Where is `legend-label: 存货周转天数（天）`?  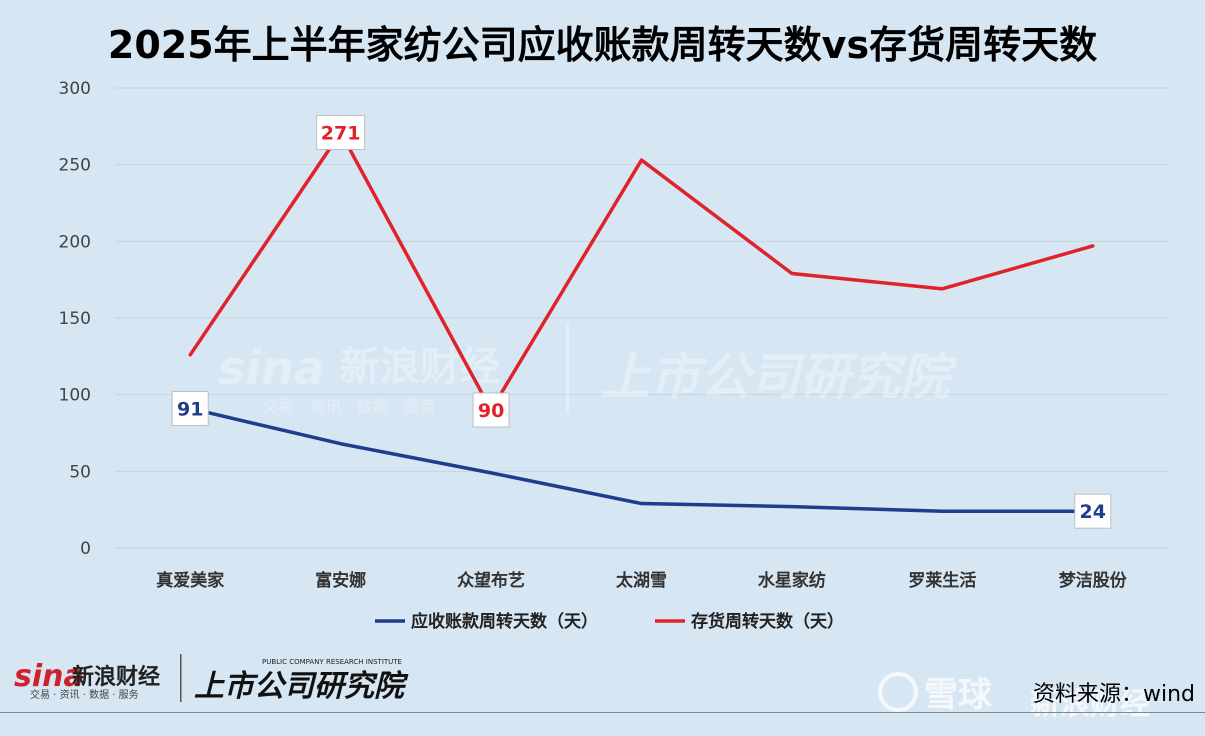 legend-label: 存货周转天数（天） is located at coordinates (767, 621).